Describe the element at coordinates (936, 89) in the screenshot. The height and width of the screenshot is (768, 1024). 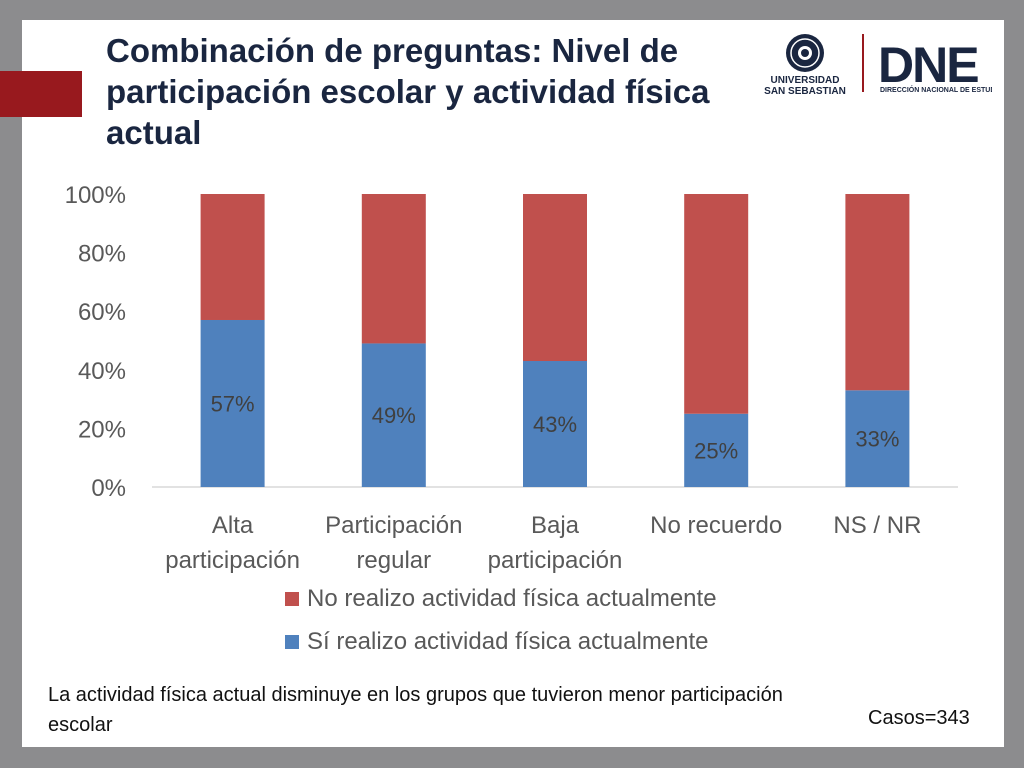
I see `dne-subtitle: DIRECCIÓN NACIONAL DE ESTUDIOS` at that location.